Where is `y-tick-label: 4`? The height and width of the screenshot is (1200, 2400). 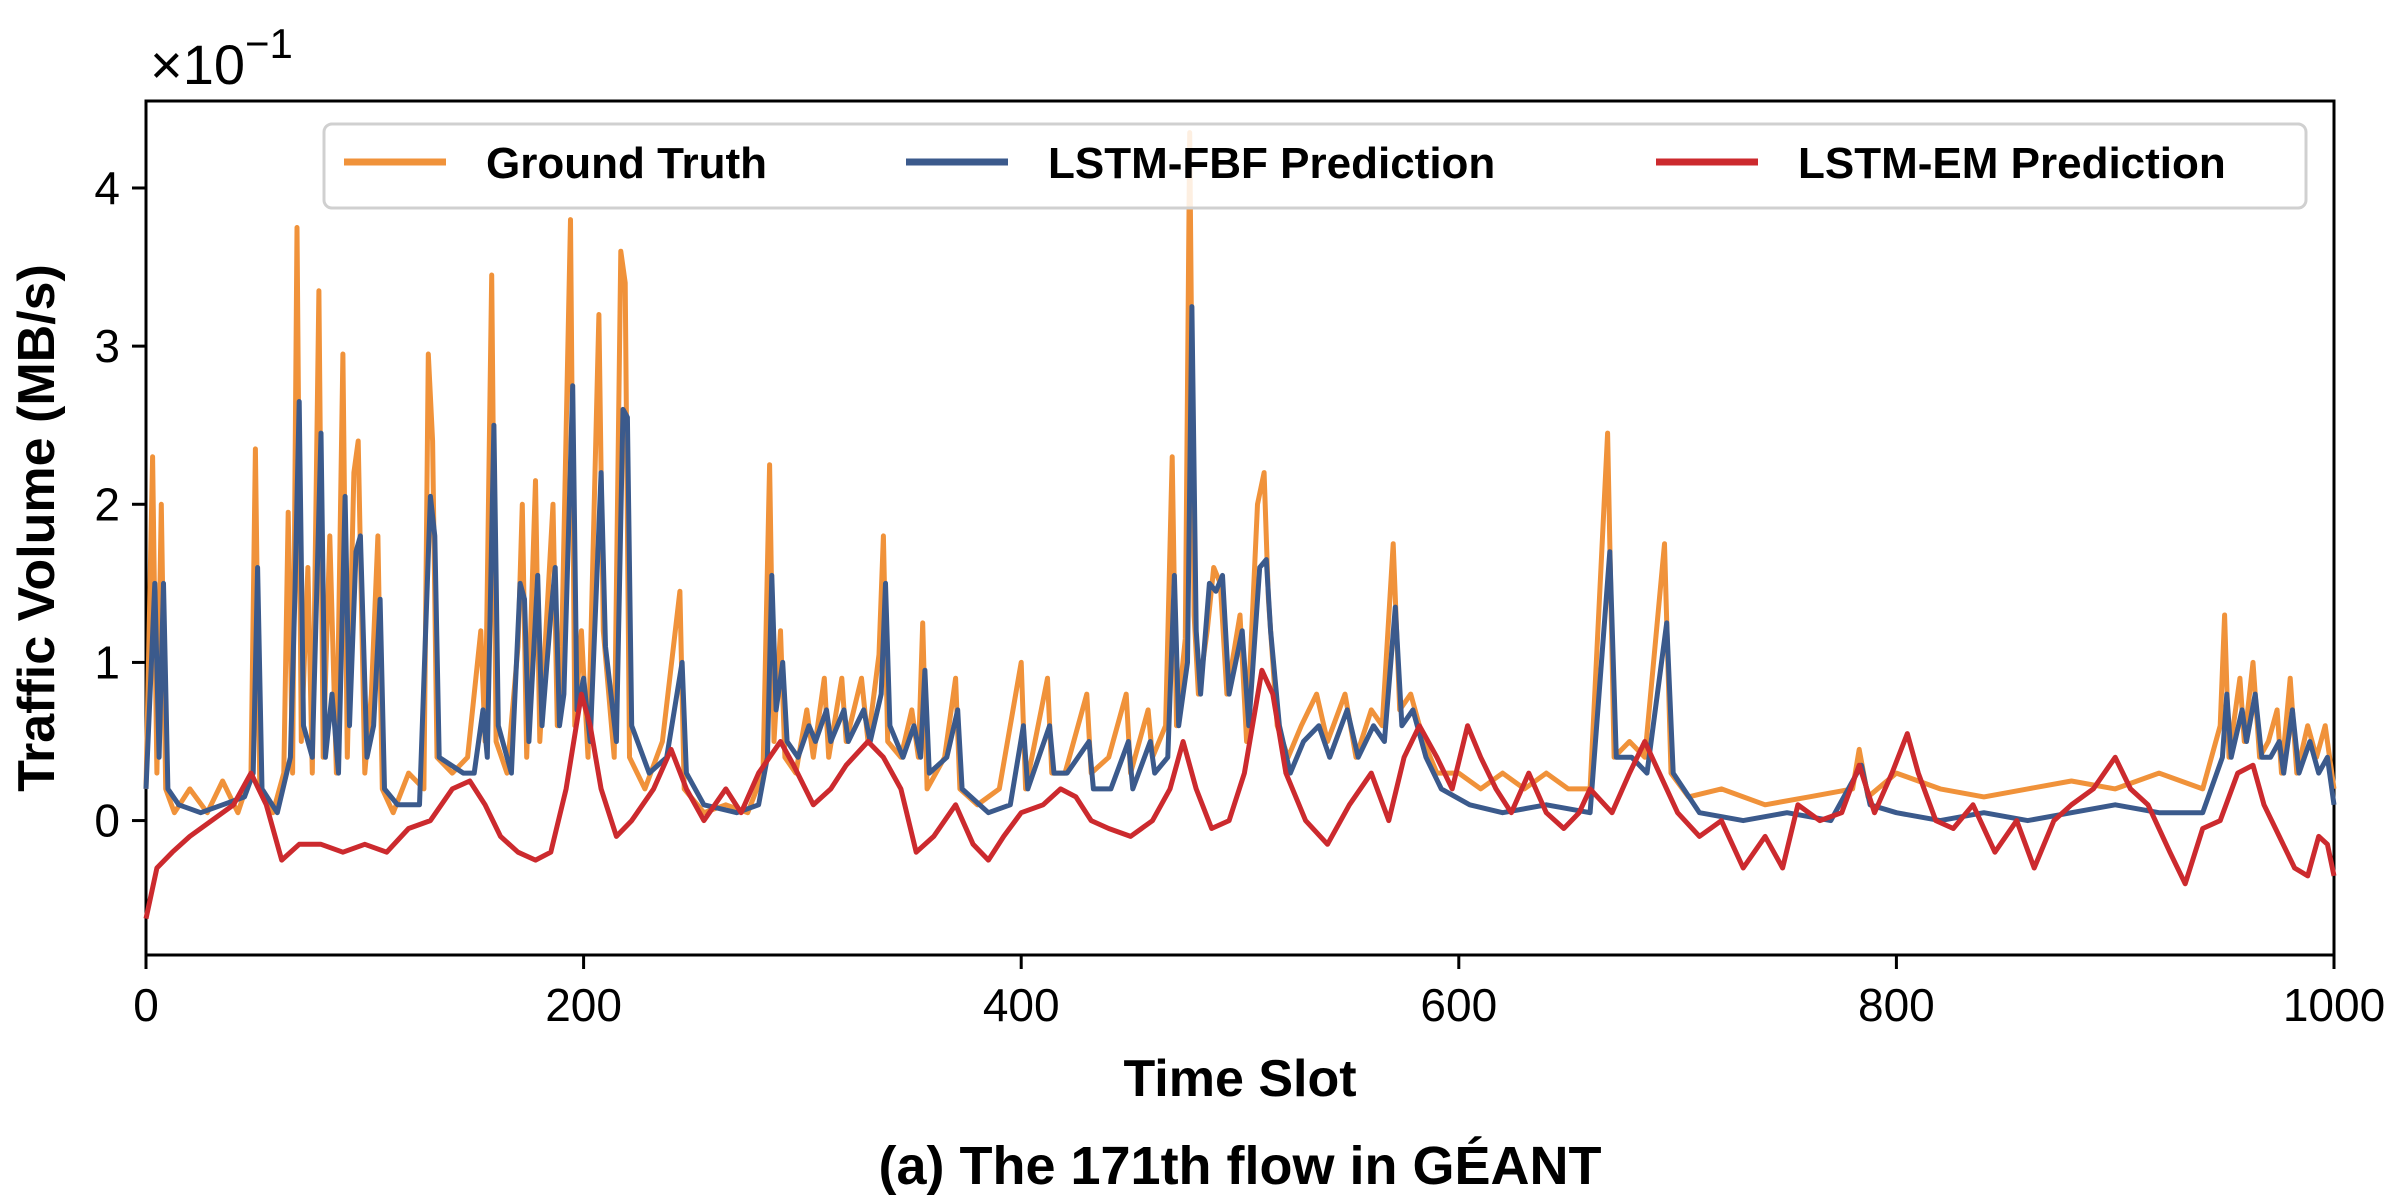
y-tick-label: 4 is located at coordinates (107, 188).